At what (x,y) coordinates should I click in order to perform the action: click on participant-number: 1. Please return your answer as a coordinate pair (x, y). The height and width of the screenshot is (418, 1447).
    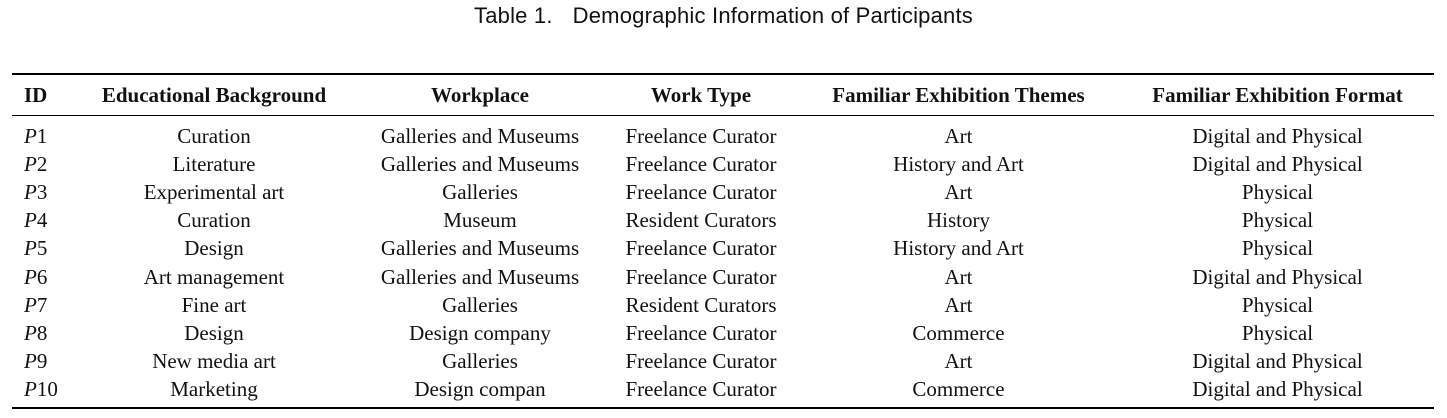
    Looking at the image, I should click on (42, 136).